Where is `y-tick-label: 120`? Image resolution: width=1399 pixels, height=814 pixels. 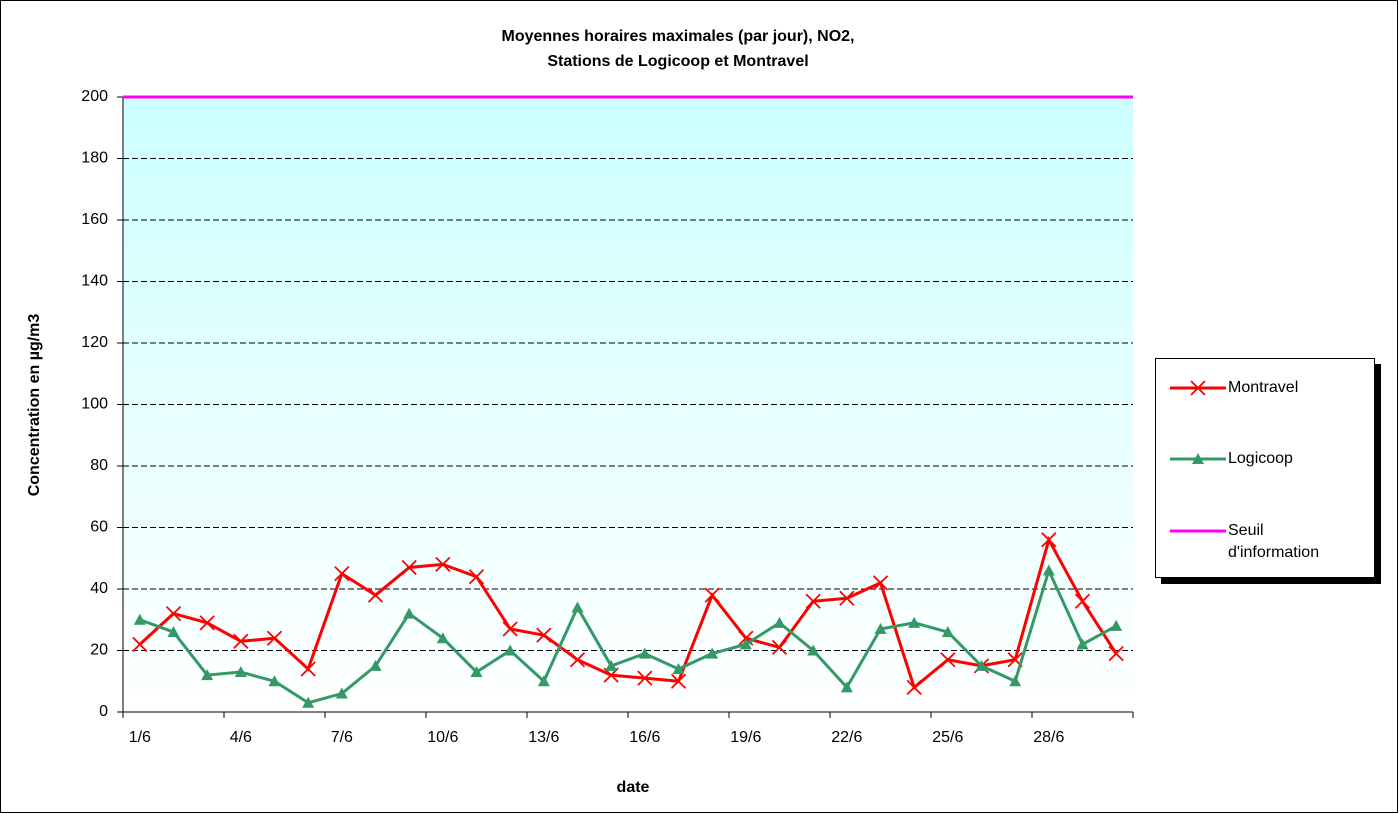 y-tick-label: 120 is located at coordinates (94, 342).